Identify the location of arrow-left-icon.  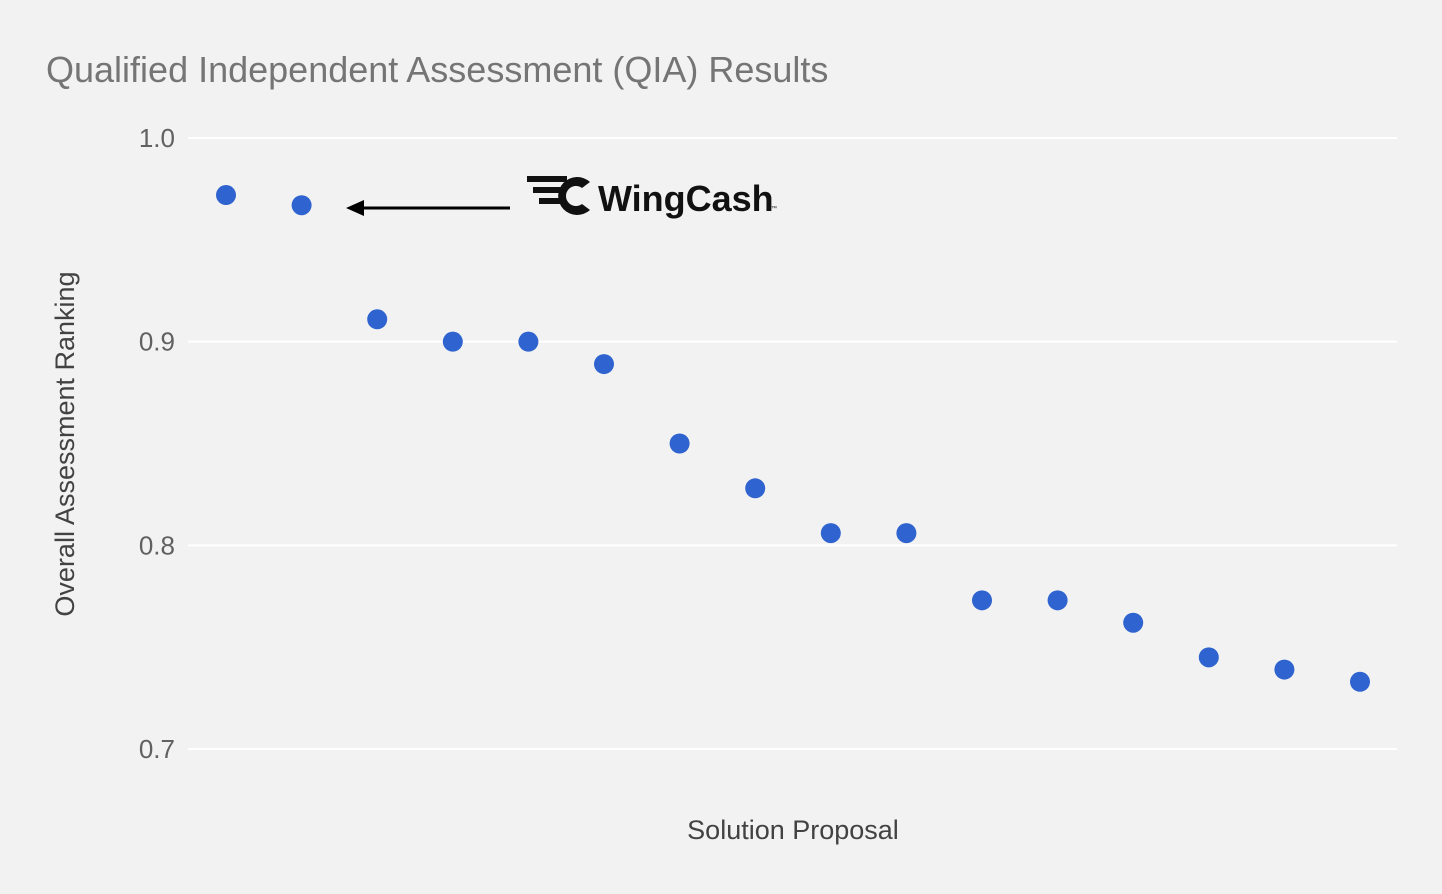
(428, 208).